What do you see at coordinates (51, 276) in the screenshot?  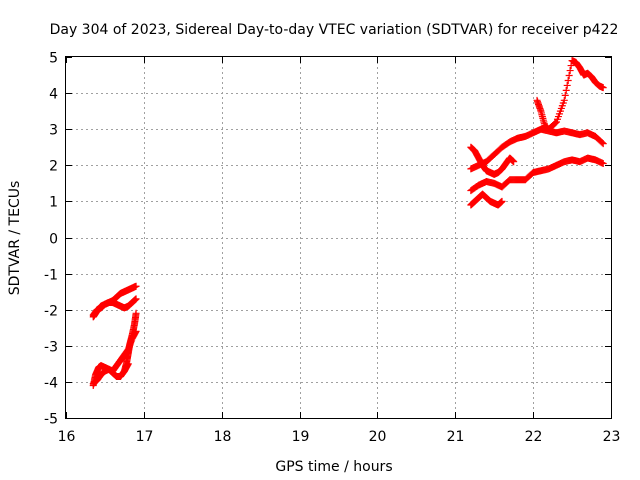 I see `y-tick-label: -1` at bounding box center [51, 276].